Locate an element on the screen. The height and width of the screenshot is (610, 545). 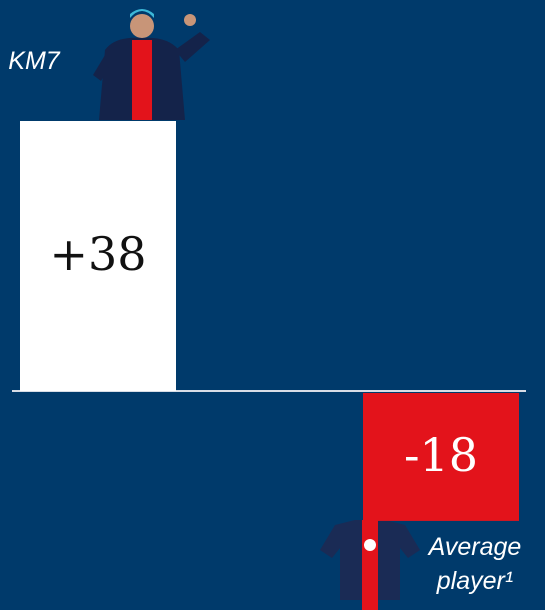
value-label: -18 is located at coordinates (441, 455).